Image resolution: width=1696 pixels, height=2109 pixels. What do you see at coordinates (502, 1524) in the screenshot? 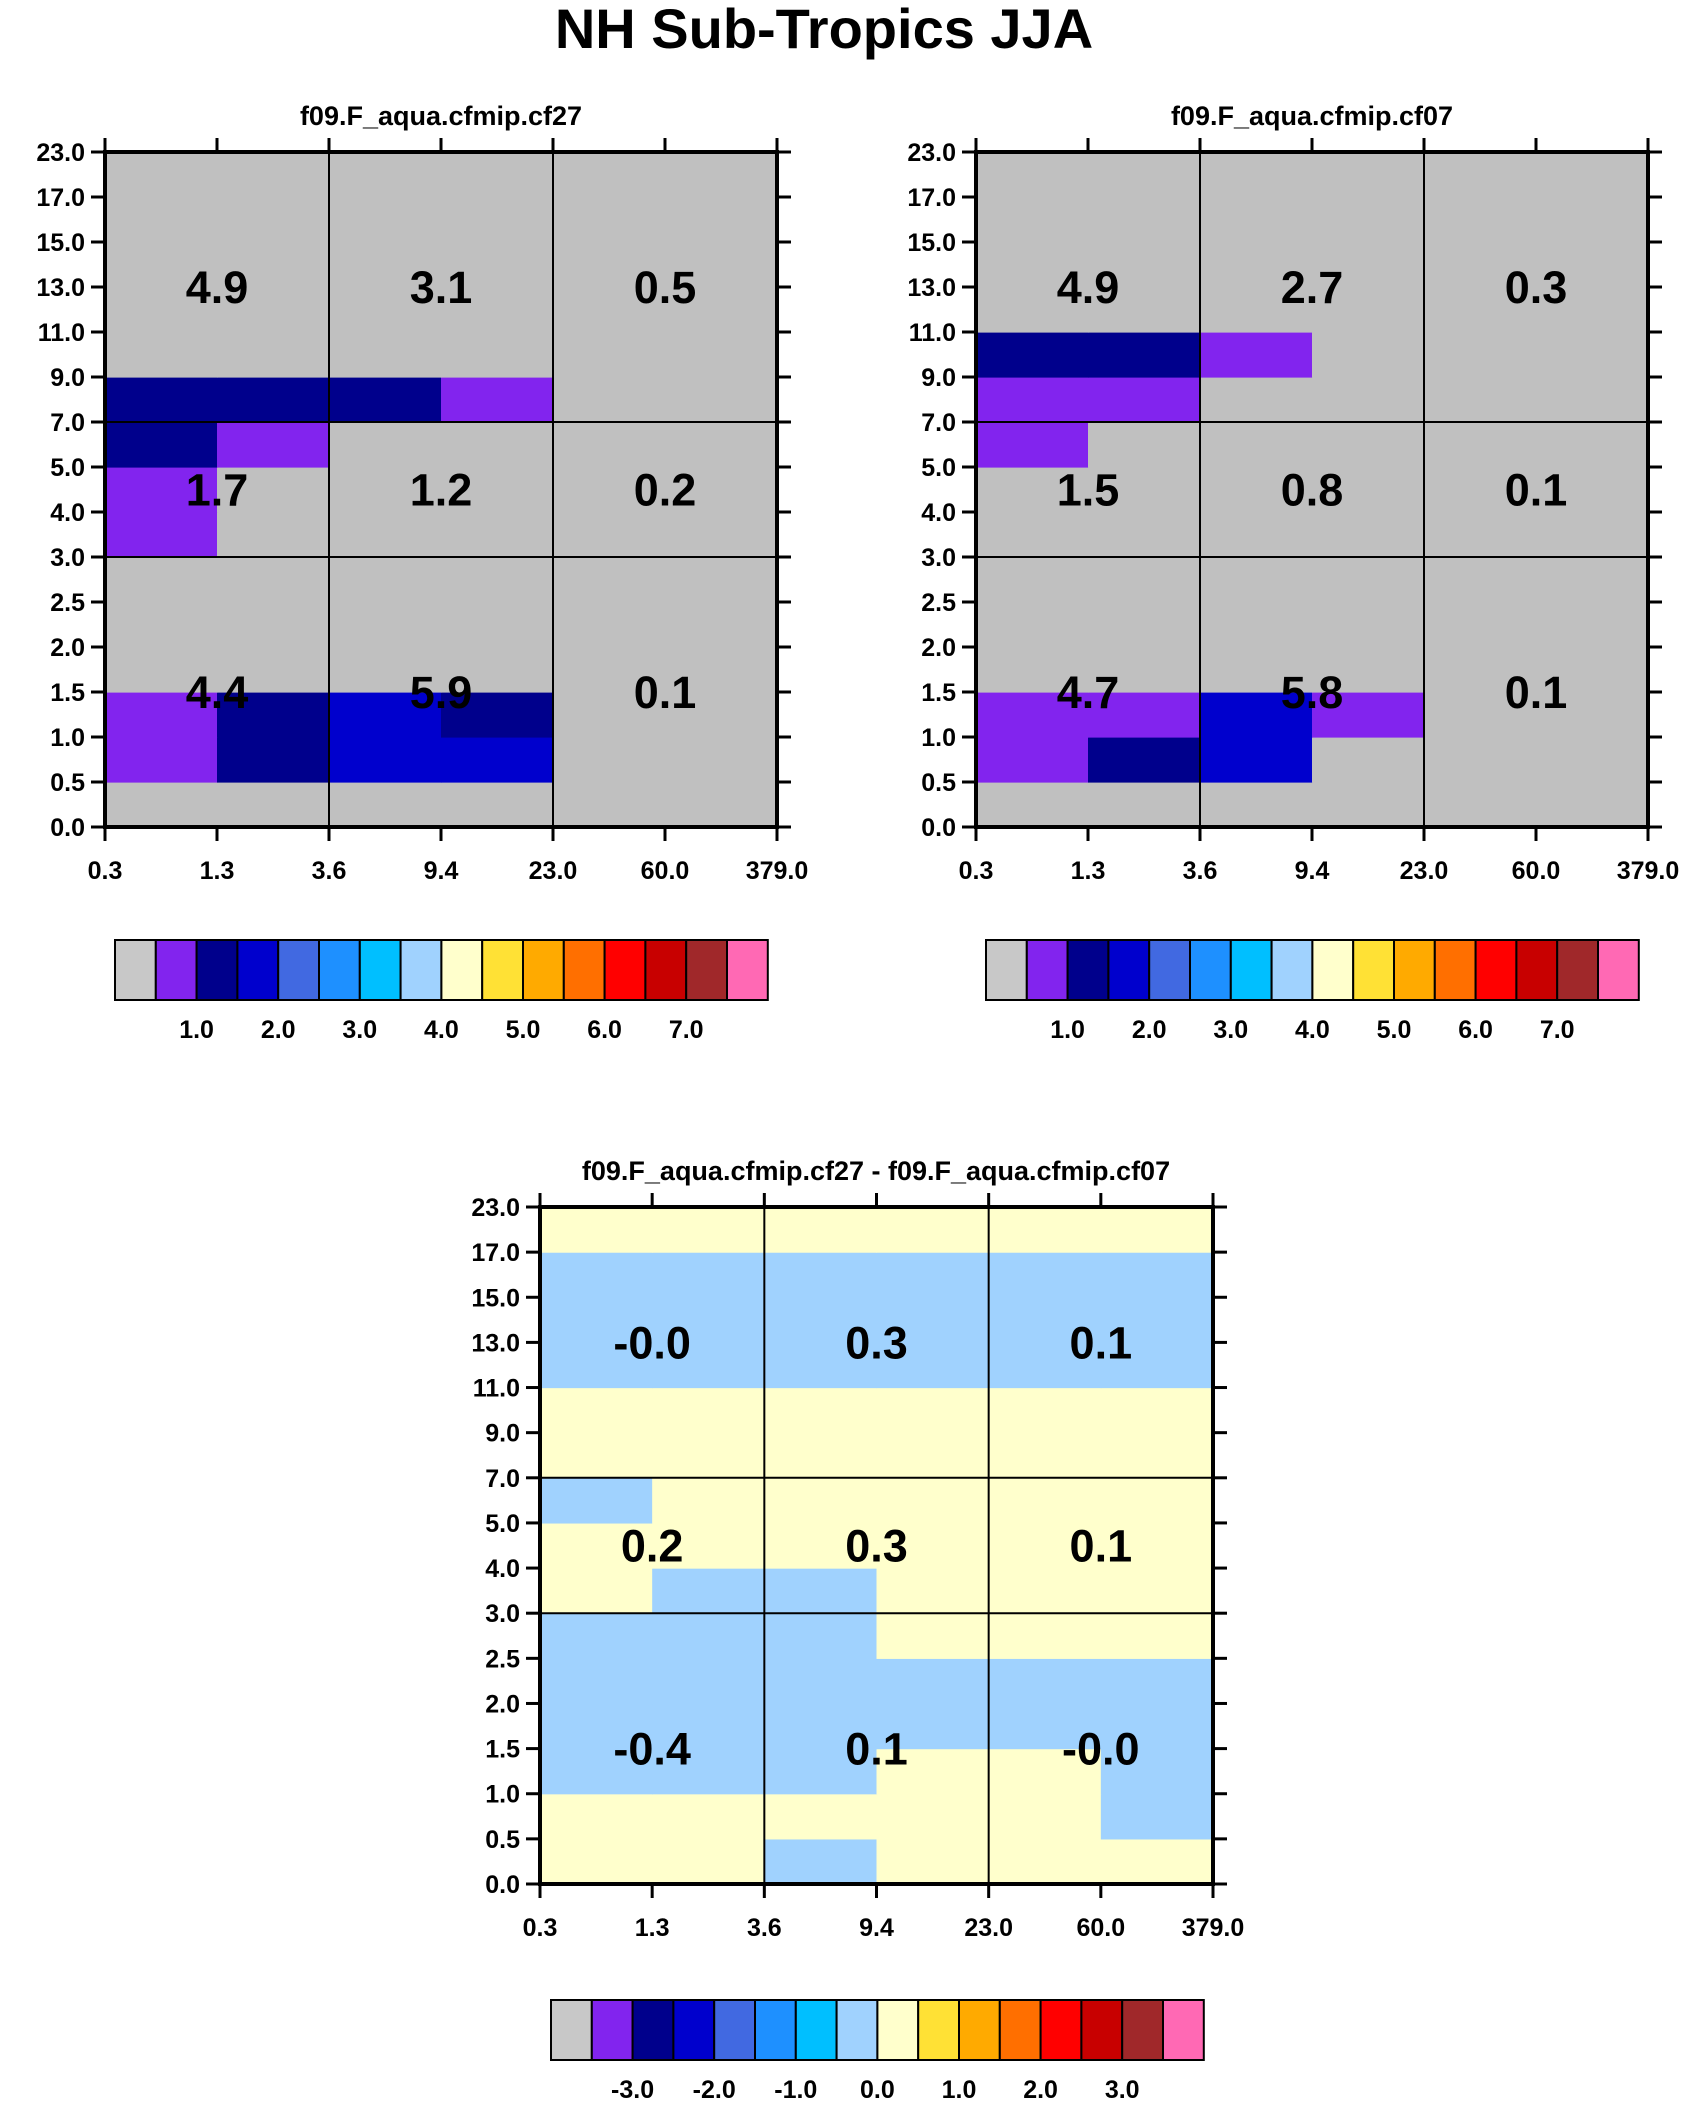
I see `y-tick-label: 5.0` at bounding box center [502, 1524].